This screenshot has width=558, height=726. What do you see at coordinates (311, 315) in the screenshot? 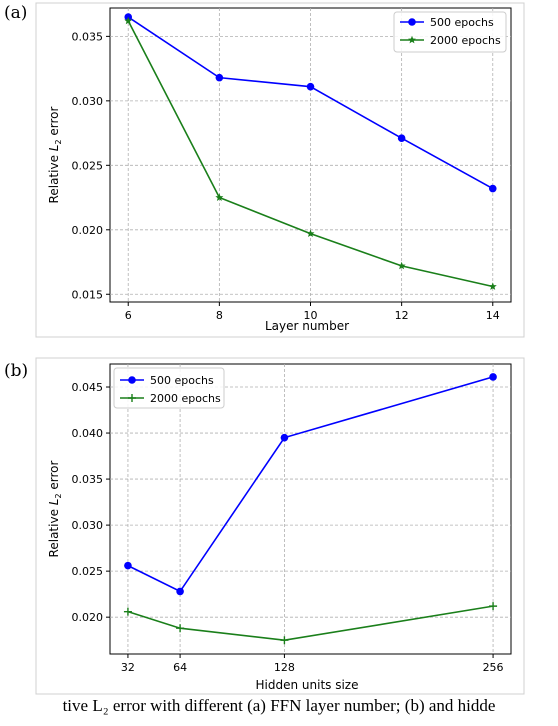
I see `x-tick-label: 10` at bounding box center [311, 315].